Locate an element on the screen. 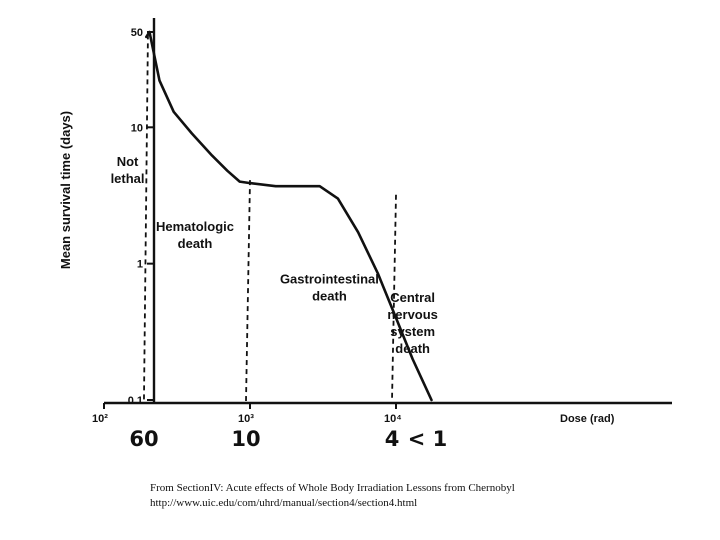 Image resolution: width=720 pixels, height=540 pixels. region-label: Central is located at coordinates (412, 297).